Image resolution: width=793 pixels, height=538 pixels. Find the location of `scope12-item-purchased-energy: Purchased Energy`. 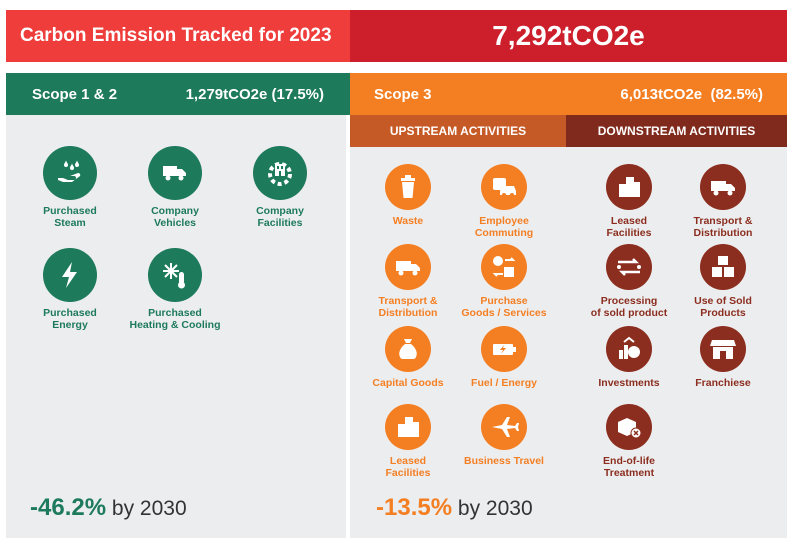

scope12-item-purchased-energy: Purchased Energy is located at coordinates (70, 289).